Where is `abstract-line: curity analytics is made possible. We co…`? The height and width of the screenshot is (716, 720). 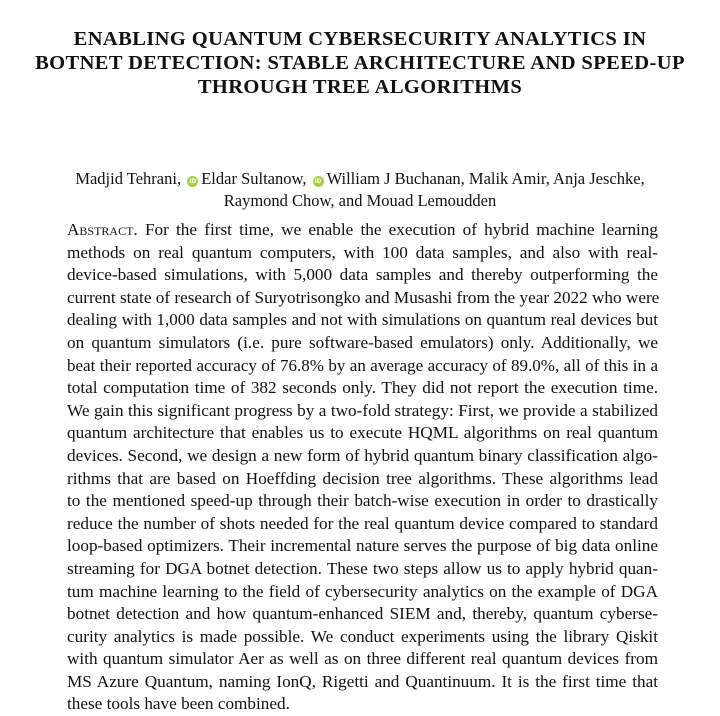
abstract-line: curity analytics is made possible. We co… is located at coordinates (362, 637).